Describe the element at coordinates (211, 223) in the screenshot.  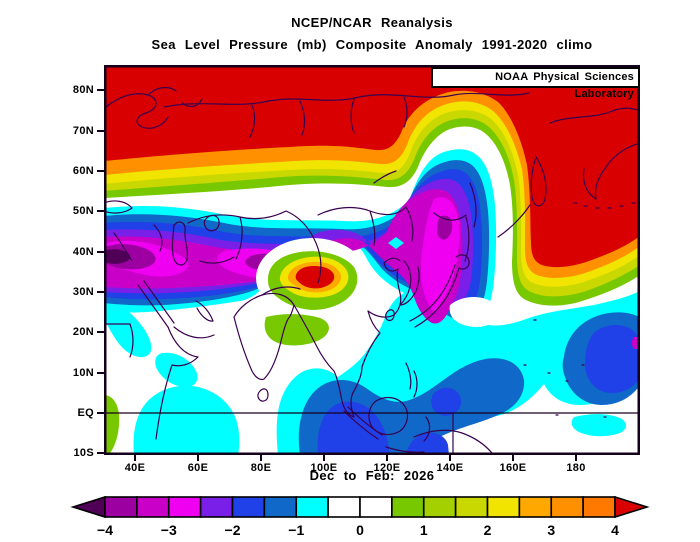
I see `aral-sea` at that location.